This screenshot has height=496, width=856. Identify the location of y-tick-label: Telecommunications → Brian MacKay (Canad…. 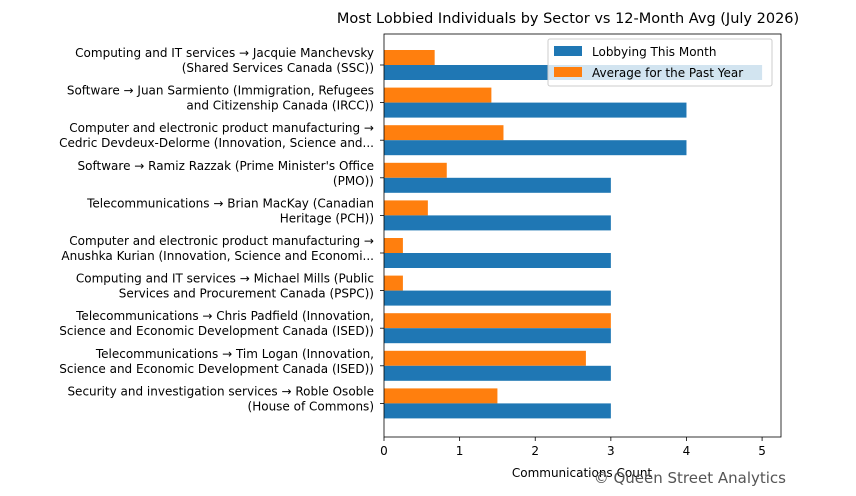
(230, 210).